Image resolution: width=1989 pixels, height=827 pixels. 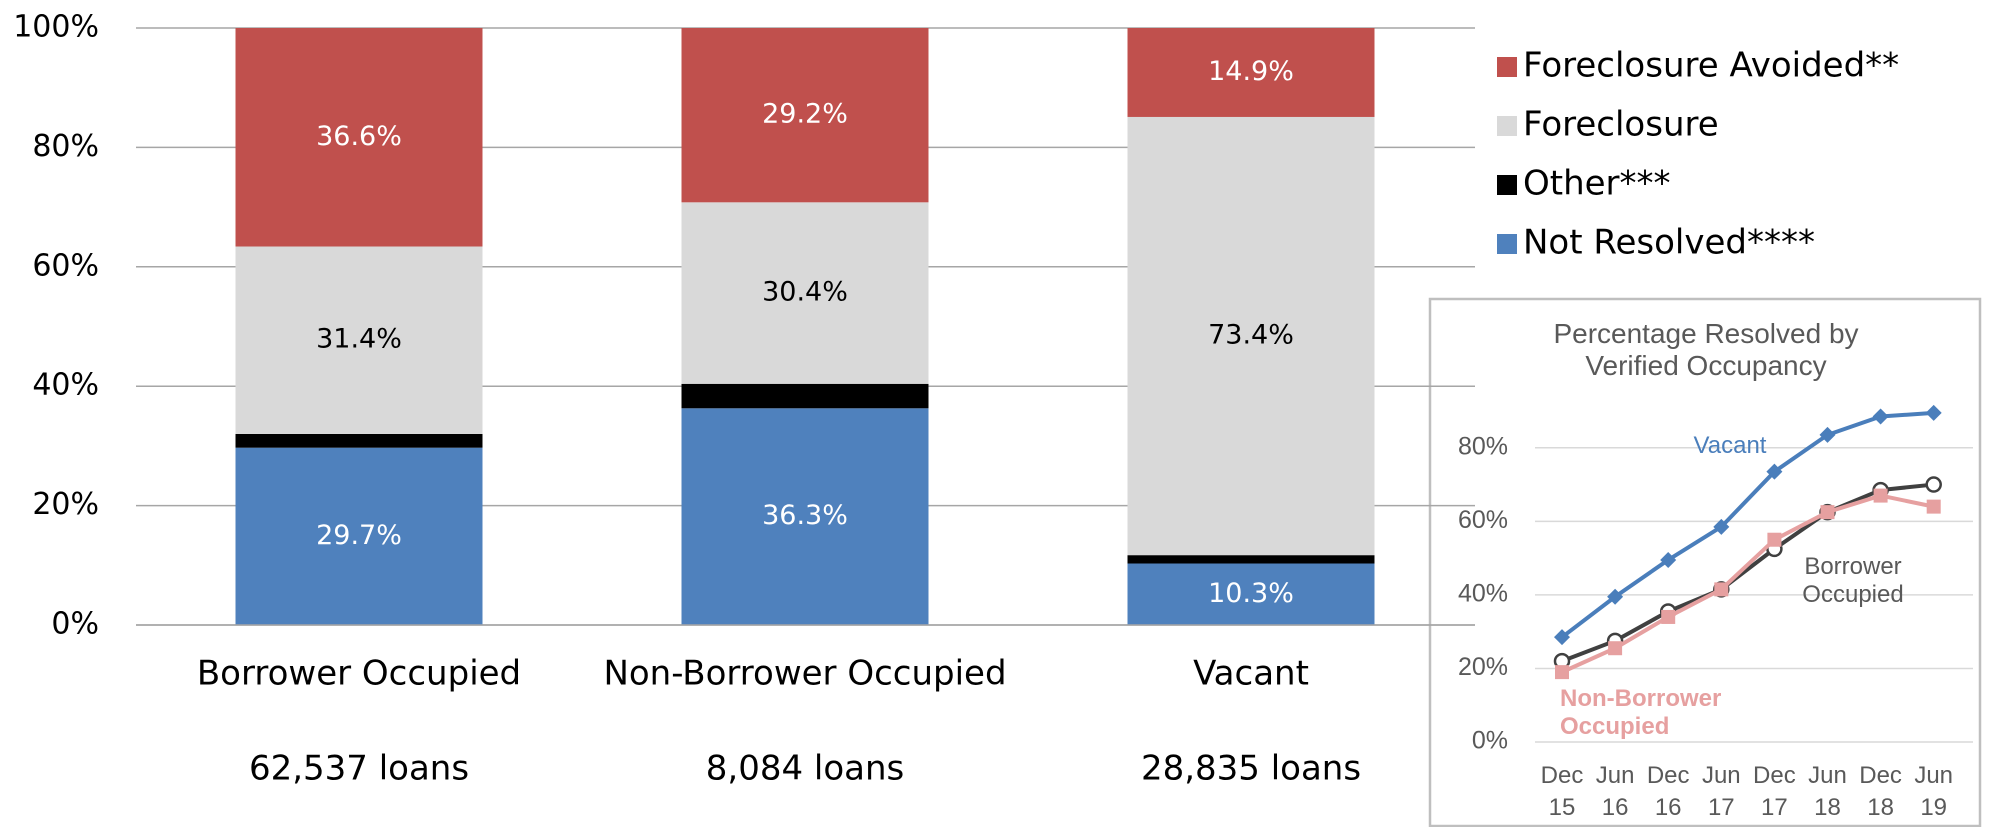 I want to click on value-label: 36.3%, so click(x=805, y=515).